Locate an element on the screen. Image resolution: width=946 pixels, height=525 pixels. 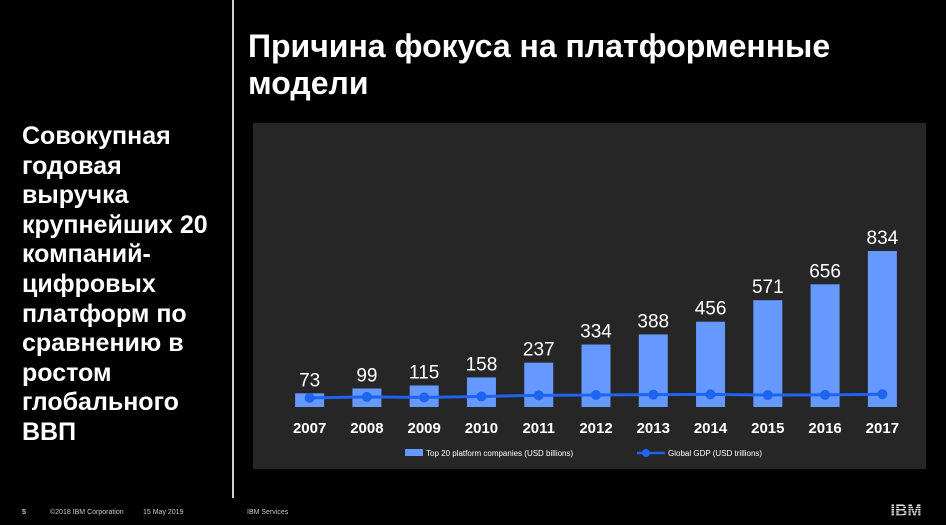
slide-title: Причина фокуса на платформенные модели is located at coordinates (539, 64).